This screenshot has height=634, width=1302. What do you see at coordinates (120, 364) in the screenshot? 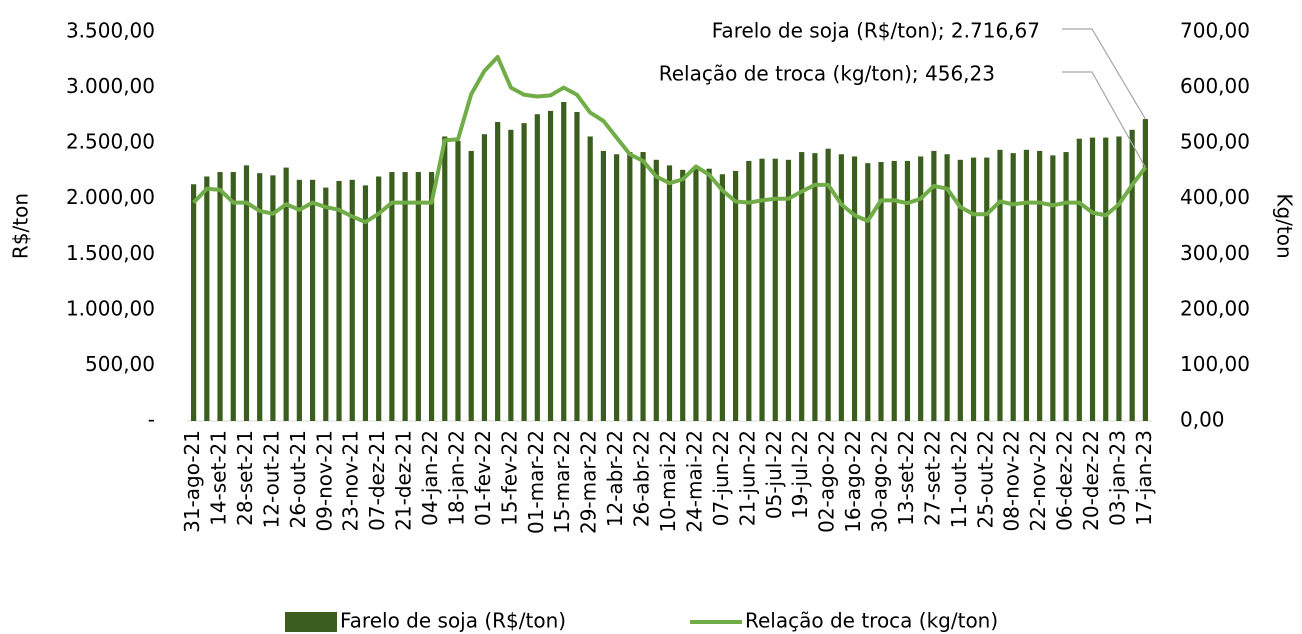
I see `y-tick-label: 500,00` at bounding box center [120, 364].